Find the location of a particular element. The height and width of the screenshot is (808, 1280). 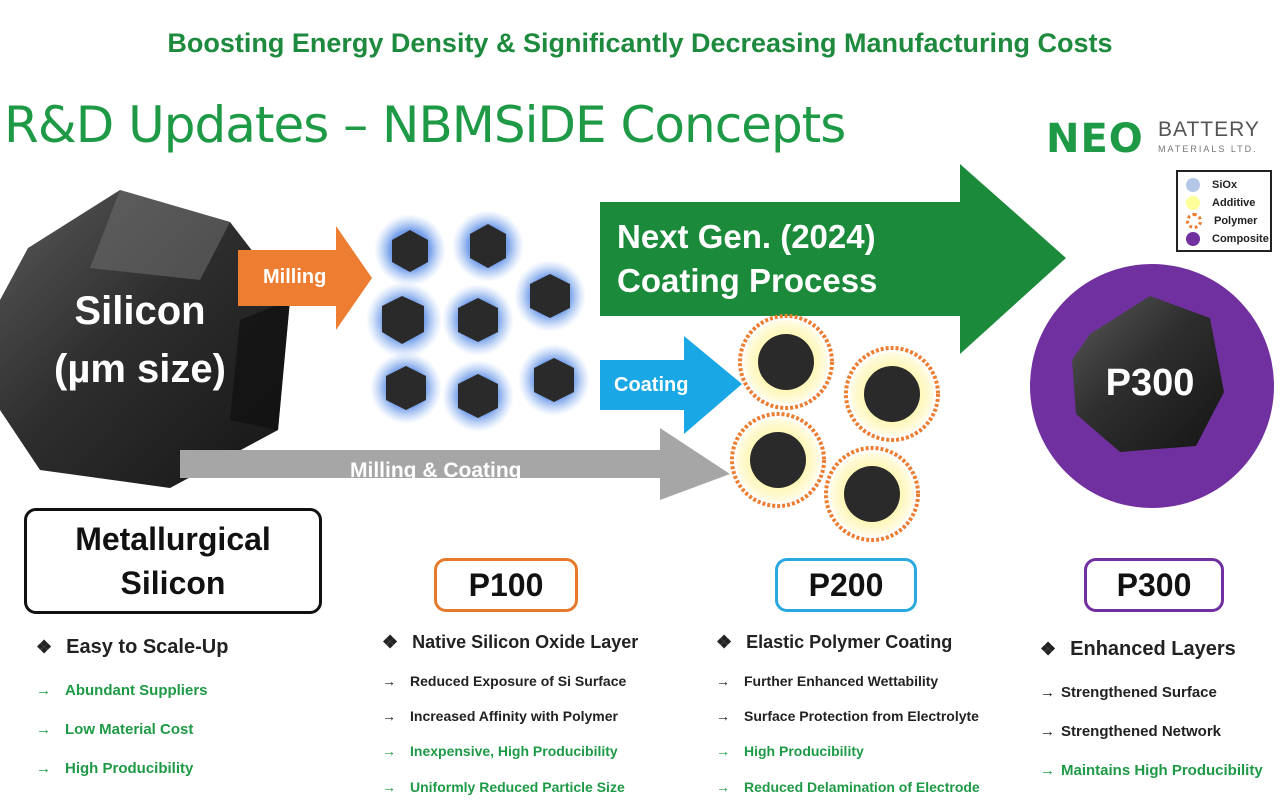

item-text: Reduced Exposure of Si Surface is located at coordinates (518, 681).